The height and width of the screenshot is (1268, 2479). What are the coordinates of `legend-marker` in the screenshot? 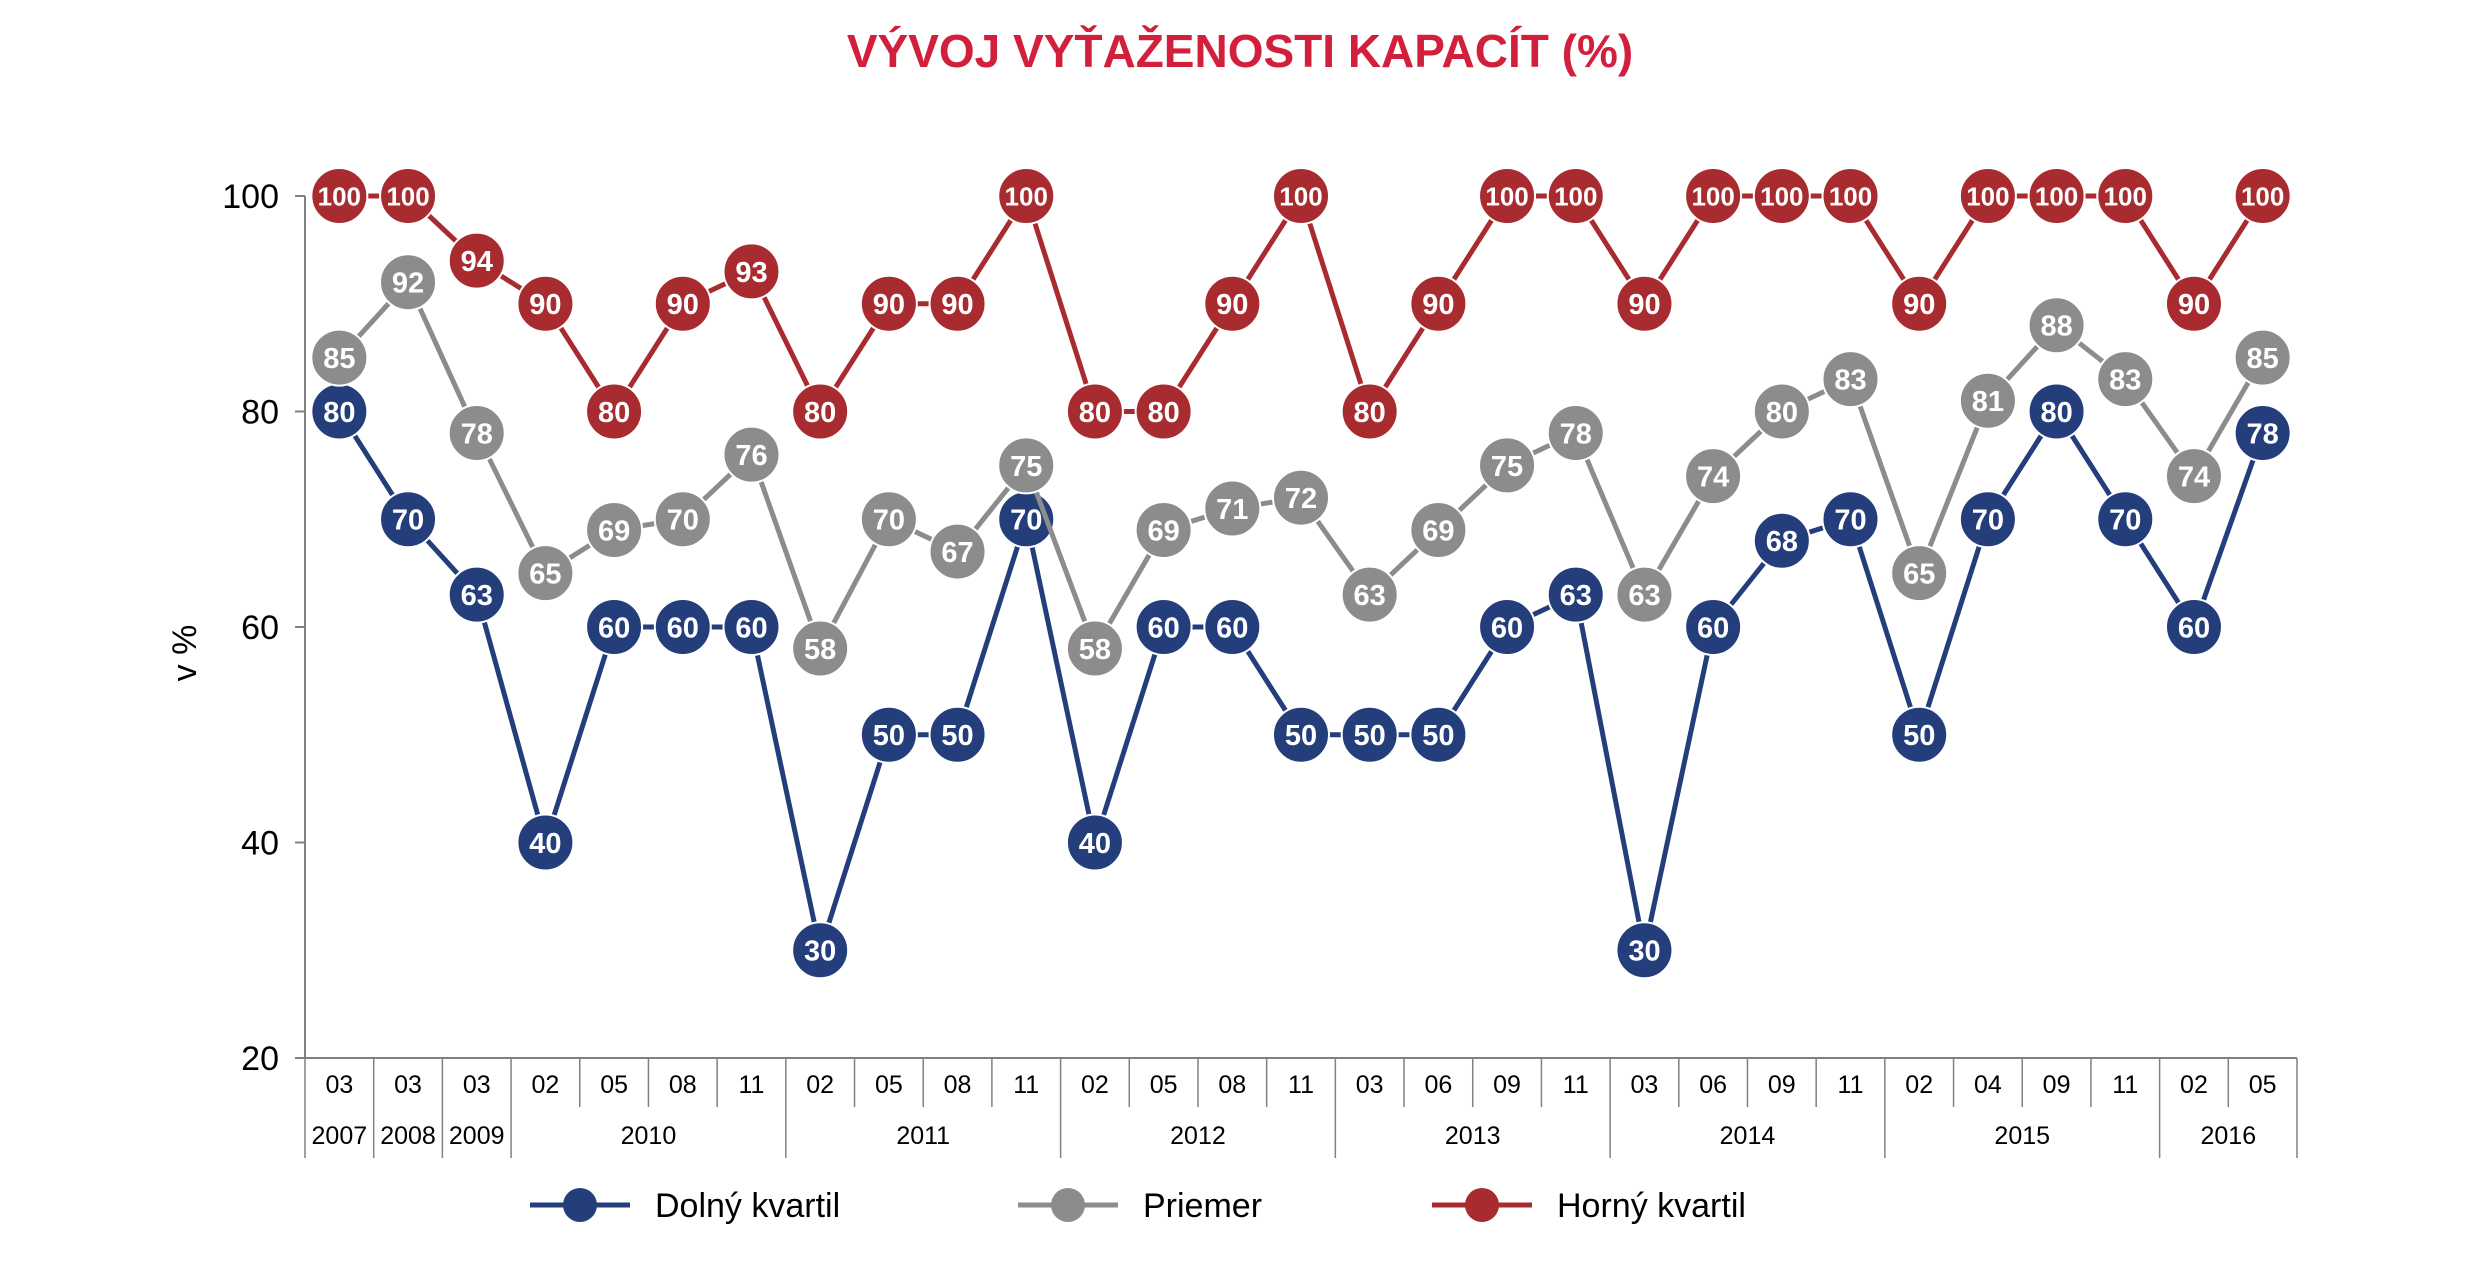 It's located at (580, 1205).